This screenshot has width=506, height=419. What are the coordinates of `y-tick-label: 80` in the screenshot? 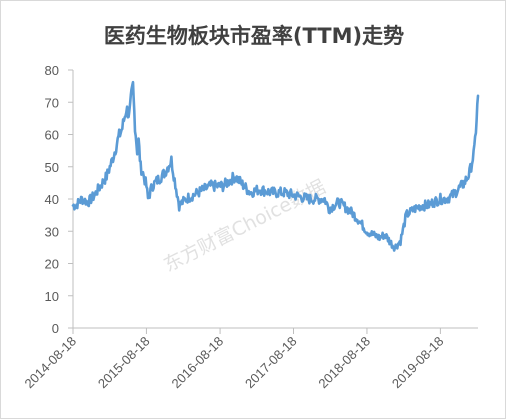 It's located at (52, 70).